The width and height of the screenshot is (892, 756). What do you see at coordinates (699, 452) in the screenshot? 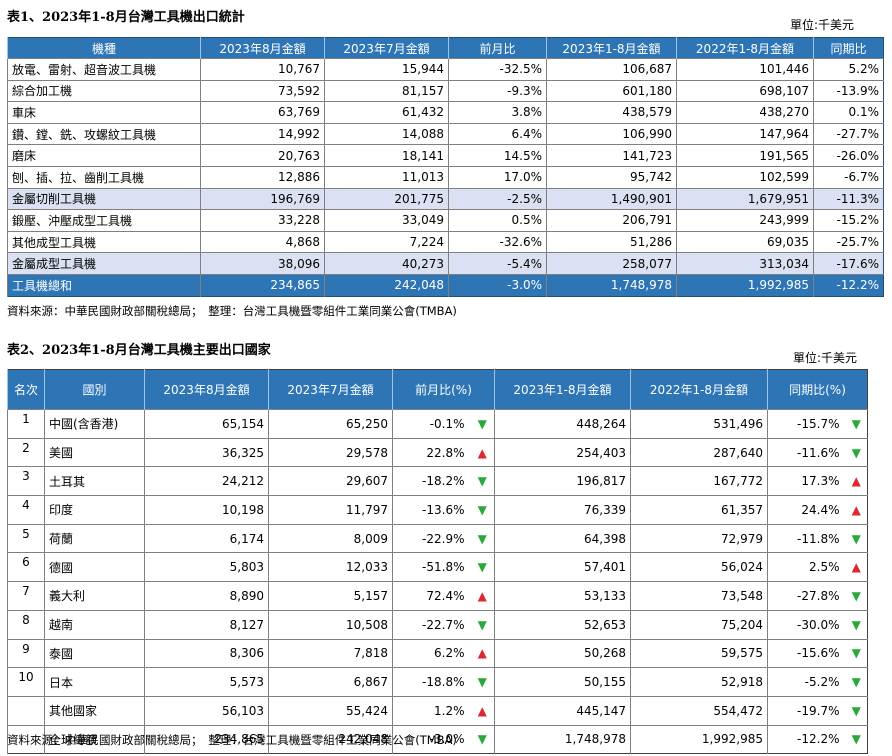
I see `value-cell: 287,640` at bounding box center [699, 452].